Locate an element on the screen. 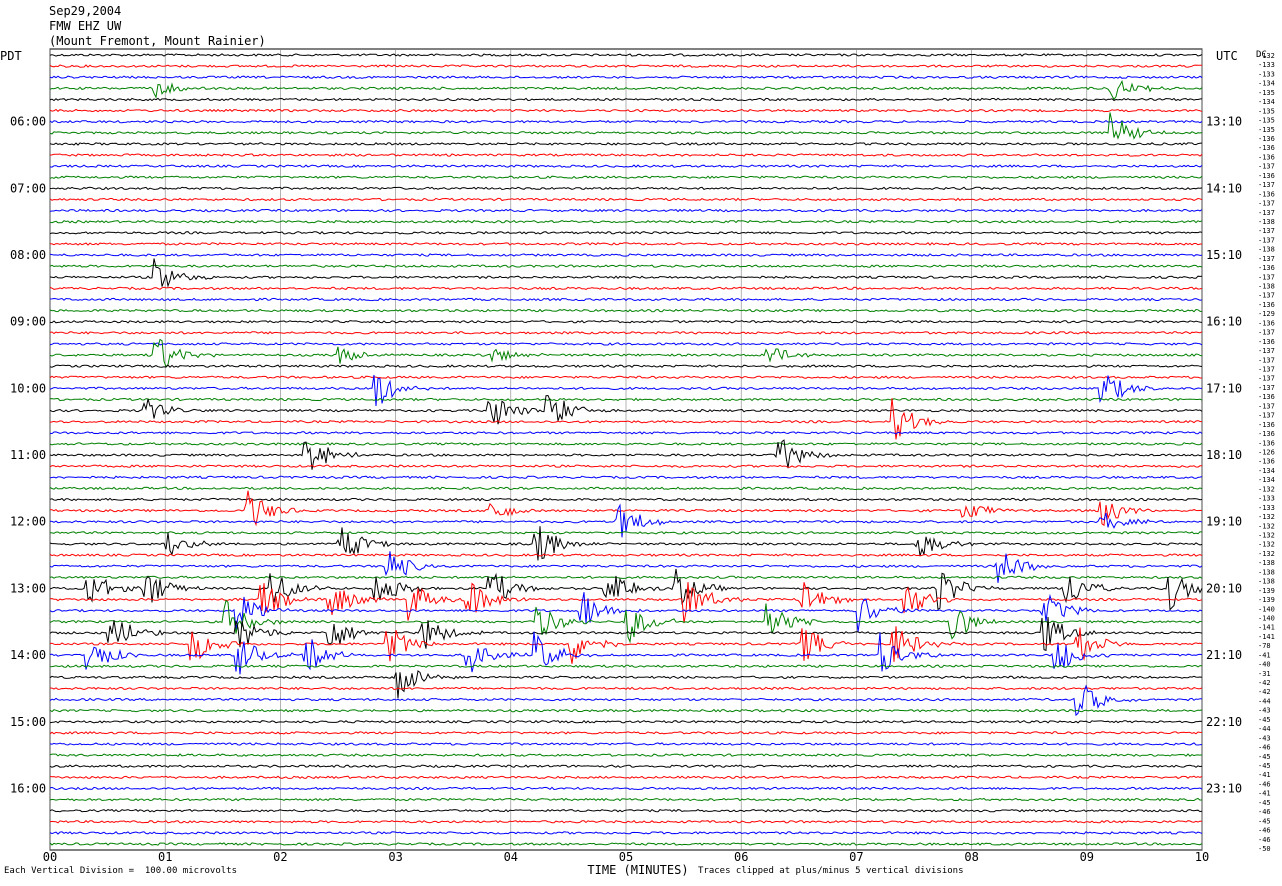 This screenshot has width=1282, height=886. utc-hour-label: 23:10 is located at coordinates (1224, 788).